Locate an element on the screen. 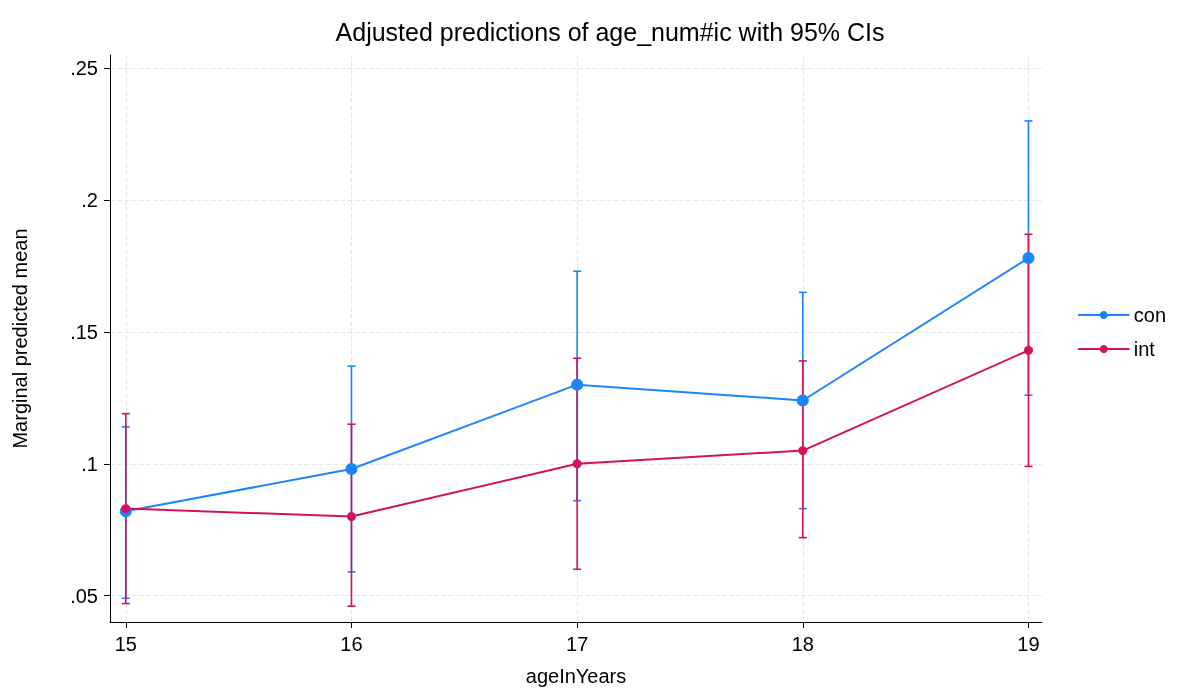  y-axis-title: Marginal predicted mean is located at coordinates (20, 338).